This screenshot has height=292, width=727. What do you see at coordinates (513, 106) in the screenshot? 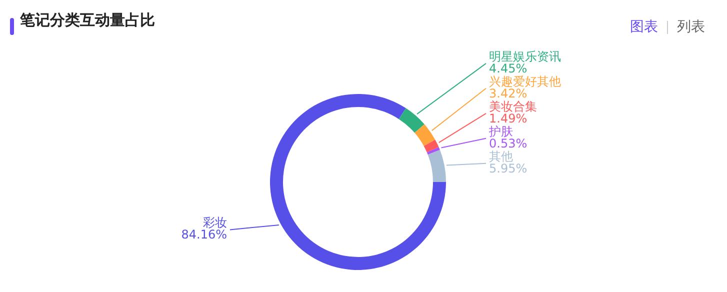
I see `slice-label: 美妆合集` at bounding box center [513, 106].